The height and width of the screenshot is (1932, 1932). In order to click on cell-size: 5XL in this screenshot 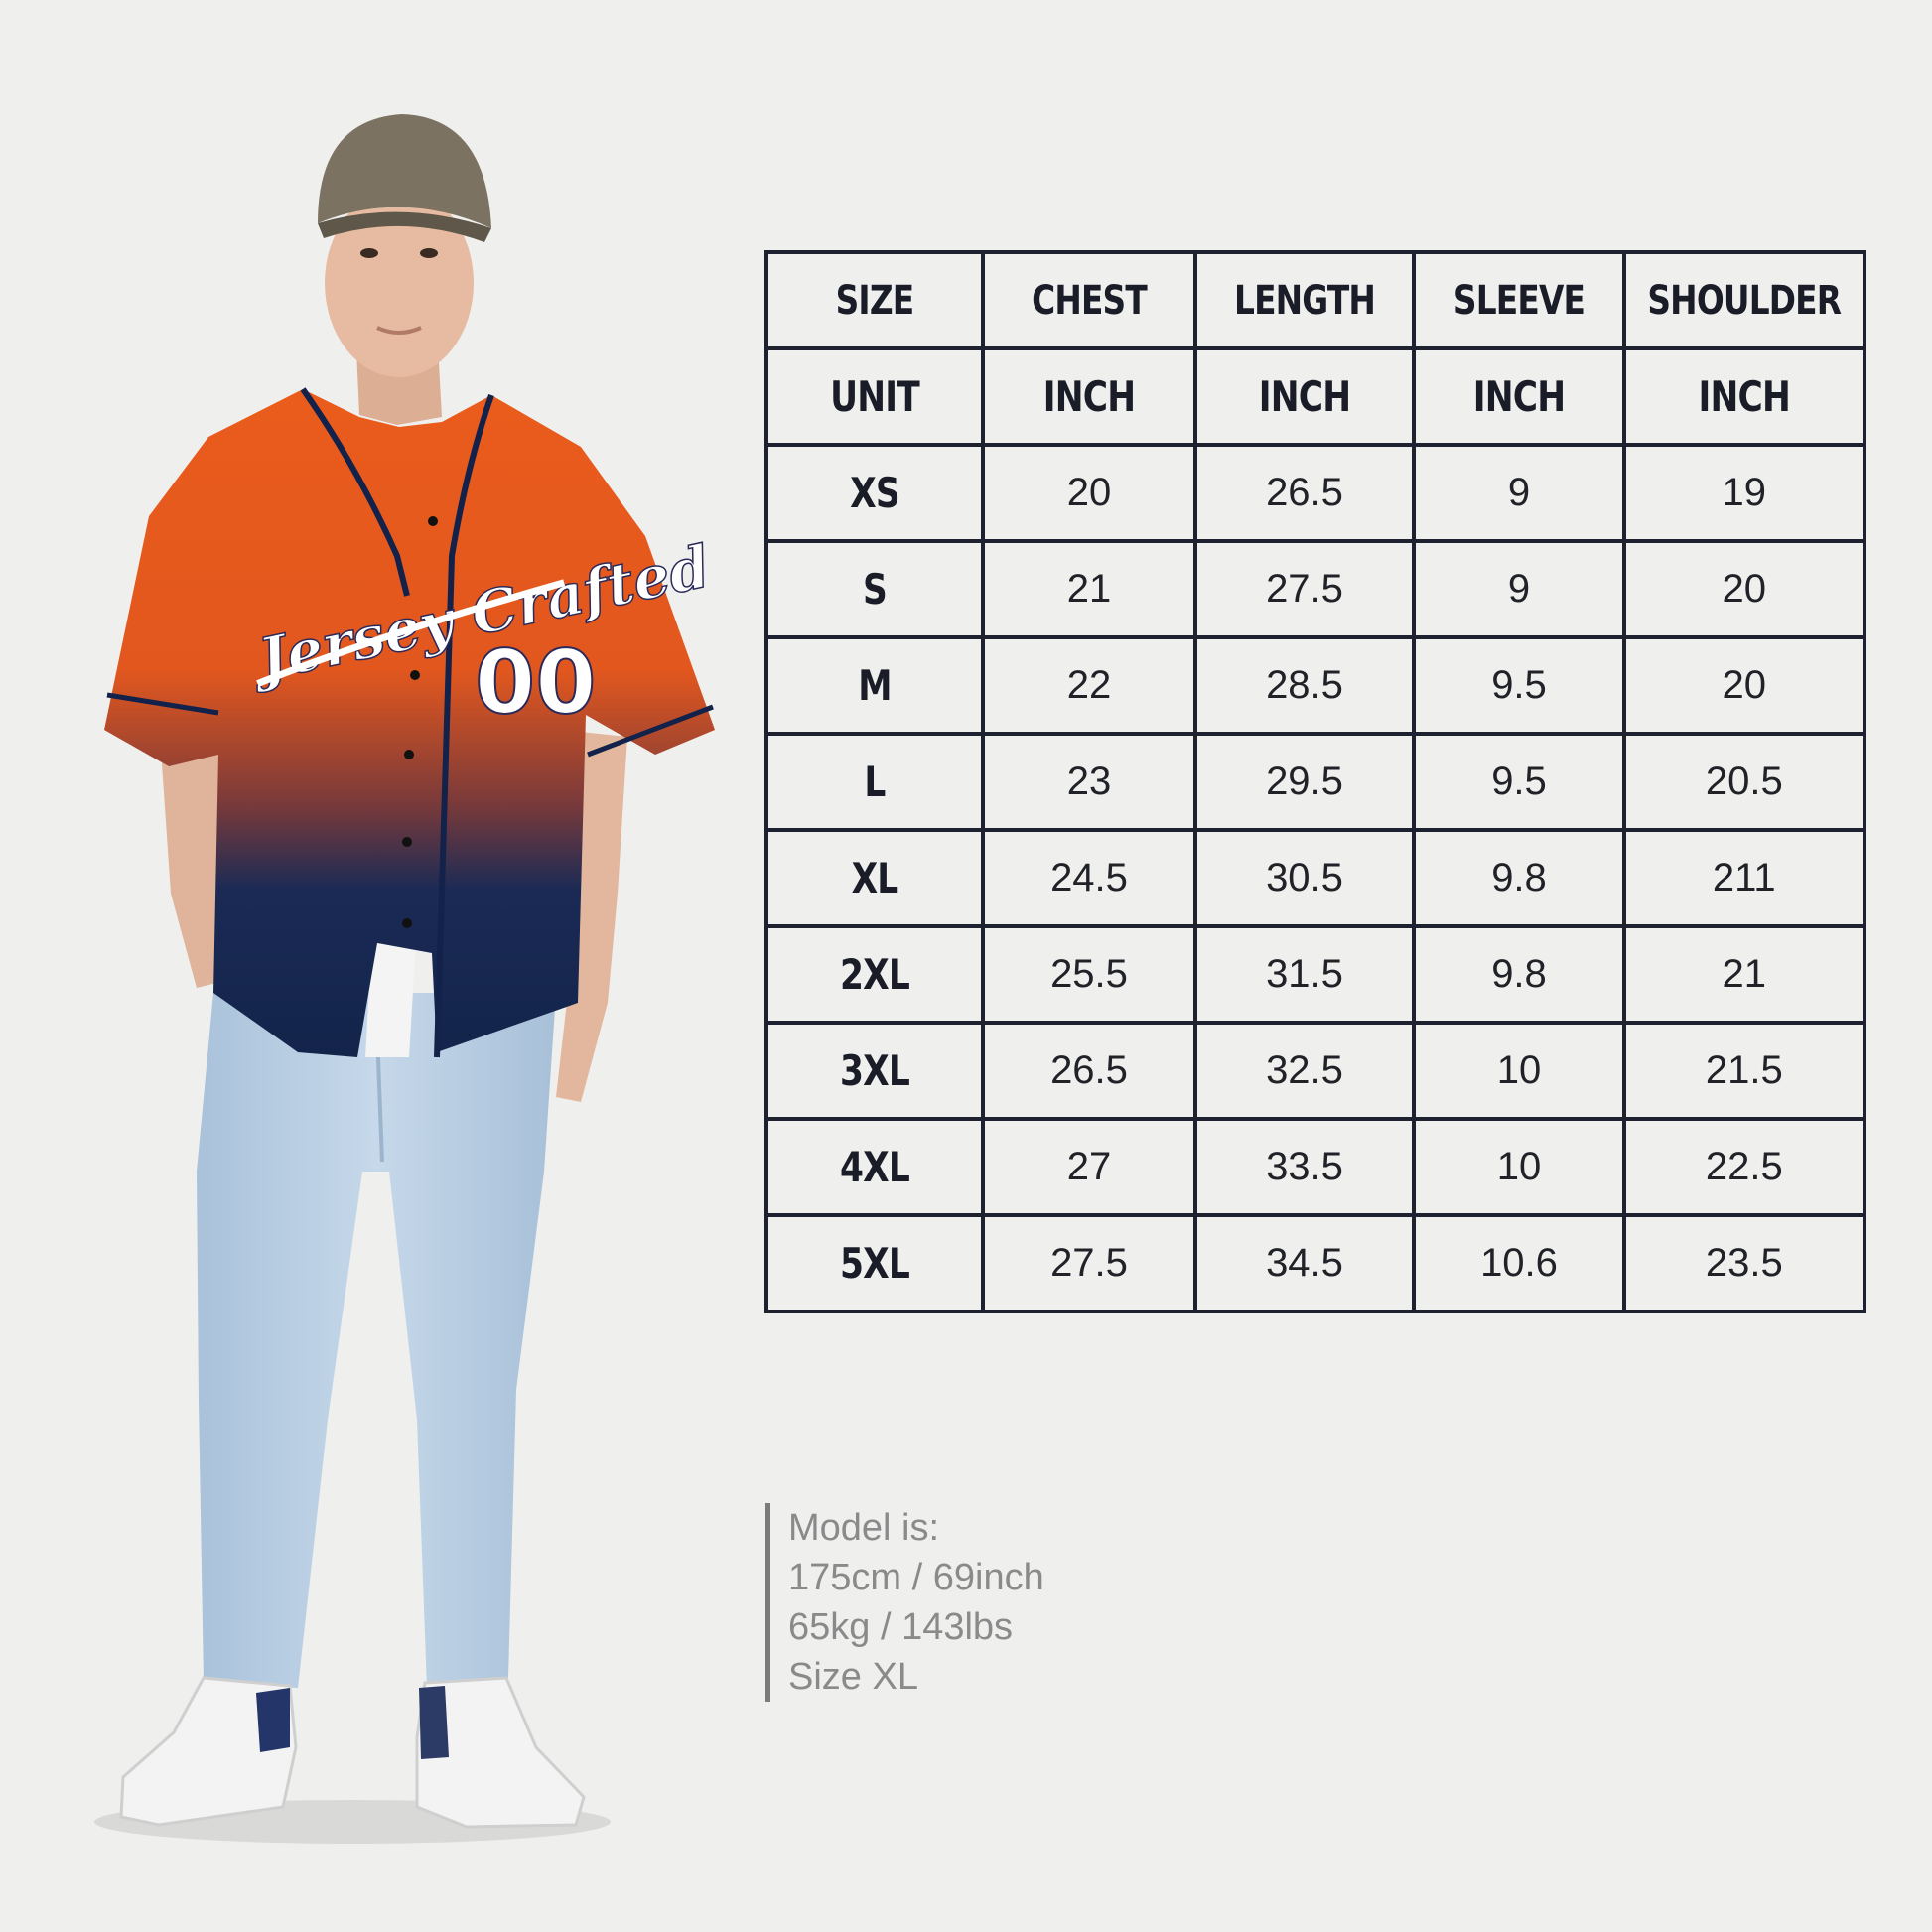, I will do `click(874, 1263)`.